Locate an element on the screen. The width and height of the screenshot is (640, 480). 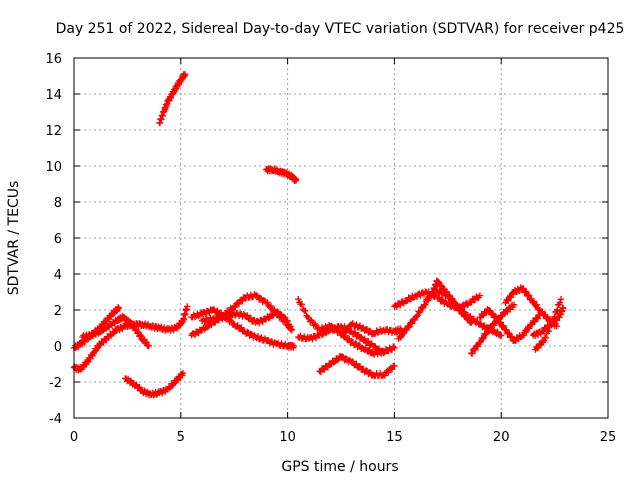
x-tick-label: 10 is located at coordinates (287, 437).